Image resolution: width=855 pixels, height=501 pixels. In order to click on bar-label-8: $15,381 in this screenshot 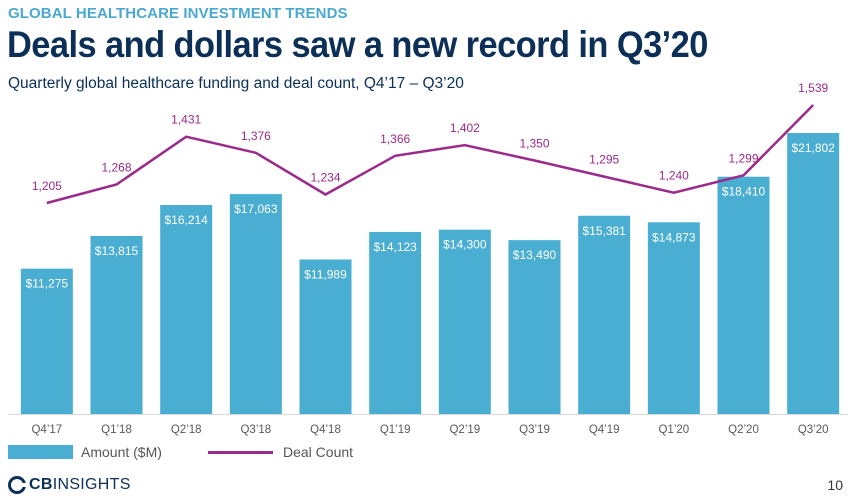, I will do `click(604, 231)`.